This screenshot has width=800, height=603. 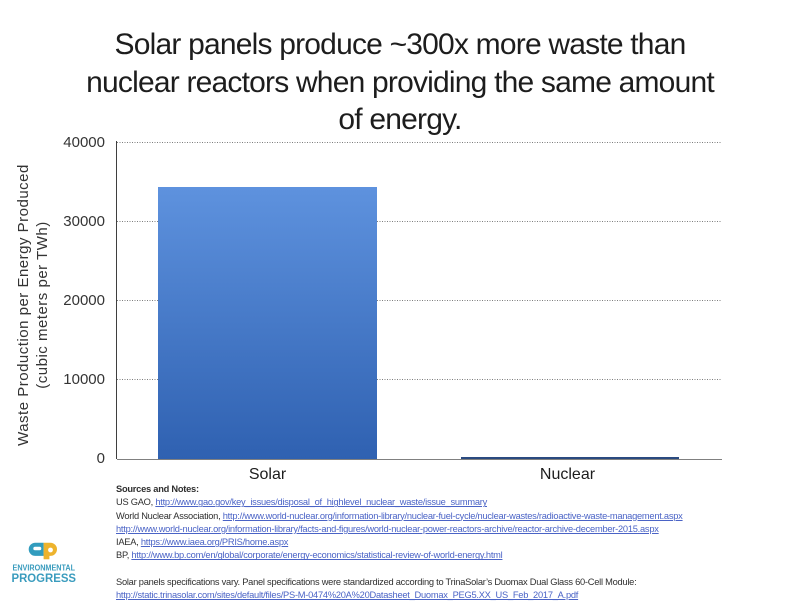 What do you see at coordinates (44, 568) in the screenshot?
I see `svg-text: ENVIRONMENTAL` at bounding box center [44, 568].